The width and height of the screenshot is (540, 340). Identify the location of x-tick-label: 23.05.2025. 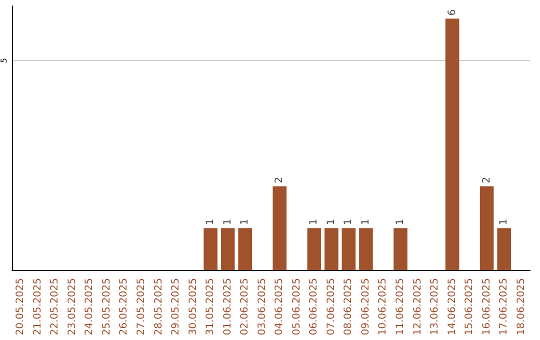
(72, 307).